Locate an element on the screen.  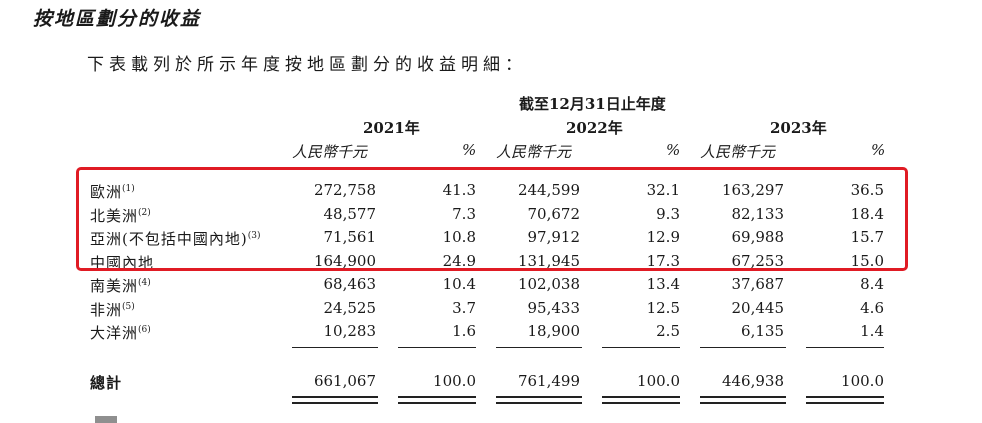
region-label: 非洲(5) is located at coordinates (112, 309).